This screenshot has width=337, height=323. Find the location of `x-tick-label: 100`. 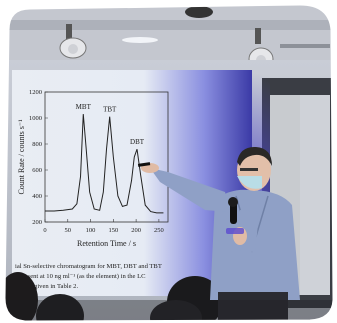

x-tick-label: 100 is located at coordinates (91, 230).